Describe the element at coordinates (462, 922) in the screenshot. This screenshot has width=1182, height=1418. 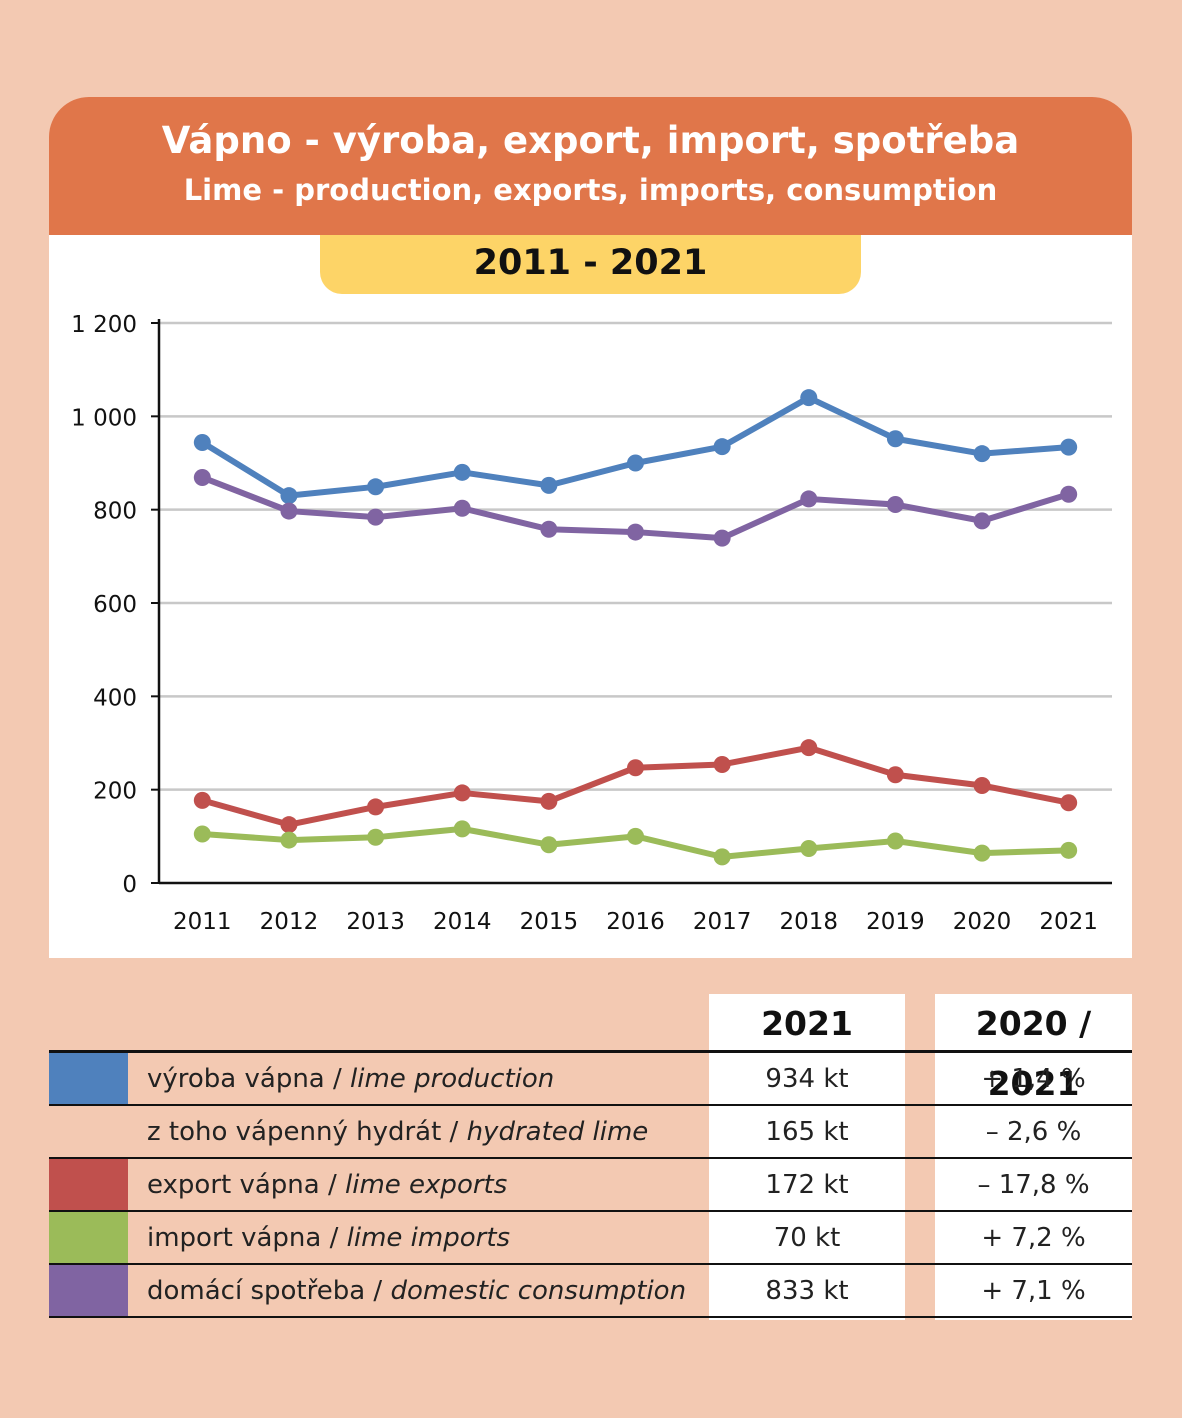
I see `x-tick-label: 2014` at that location.